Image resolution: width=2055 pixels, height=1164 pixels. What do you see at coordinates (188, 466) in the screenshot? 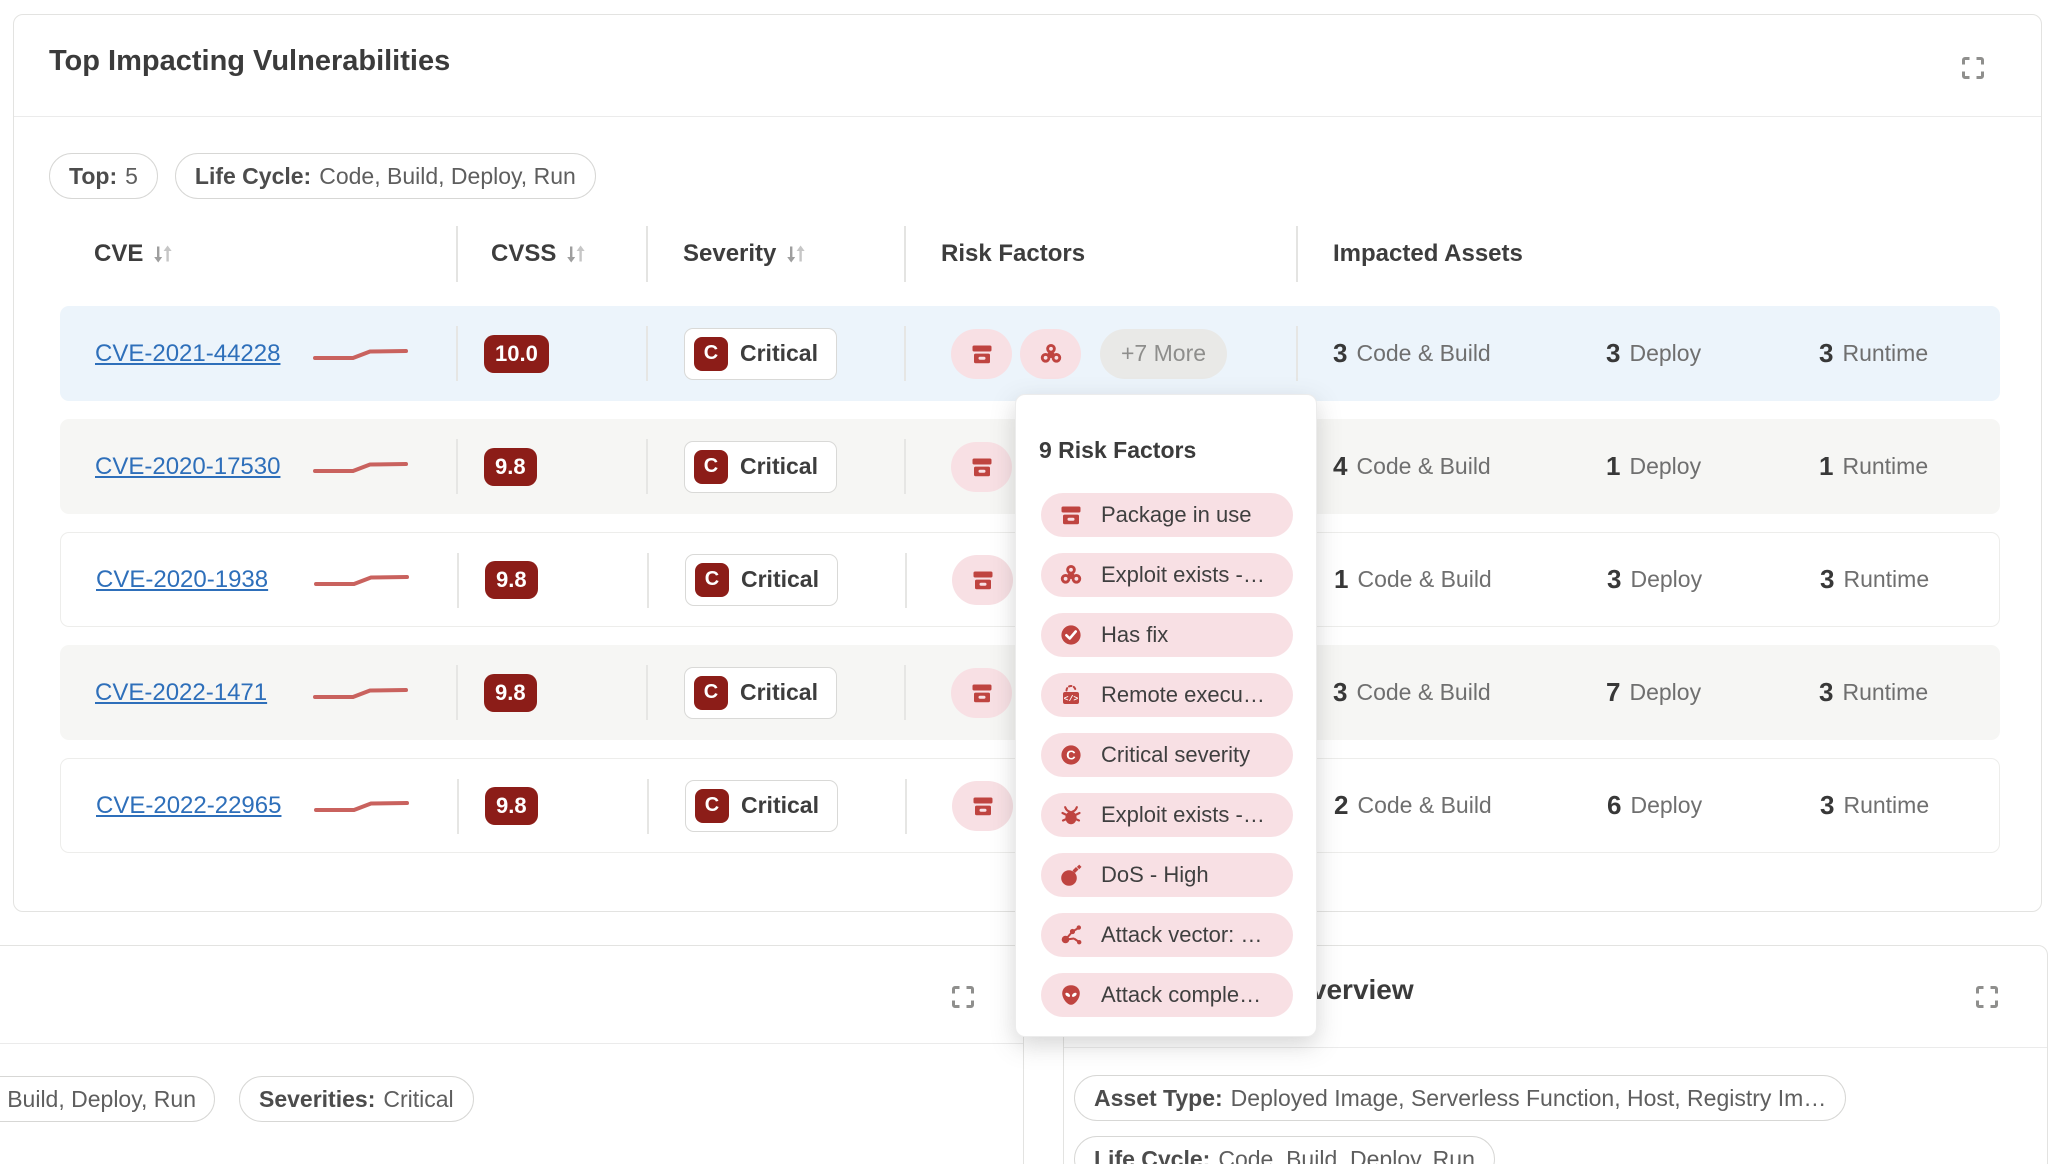
I see `cve-link: CVE-2020-17530` at bounding box center [188, 466].